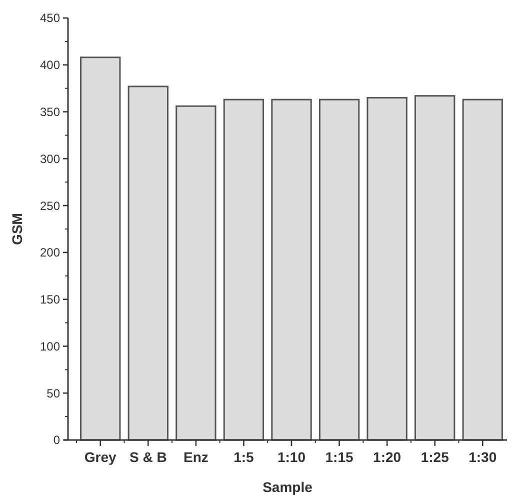  Describe the element at coordinates (387, 457) in the screenshot. I see `x-tick-label: 1:20` at that location.